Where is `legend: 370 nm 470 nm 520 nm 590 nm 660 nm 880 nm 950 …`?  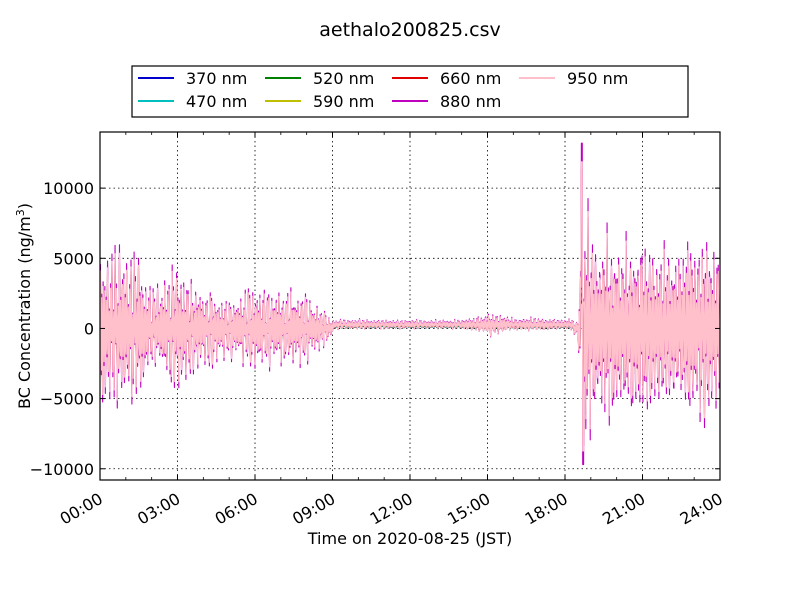 legend: 370 nm 470 nm 520 nm 590 nm 660 nm 880 nm 950 … is located at coordinates (410, 91).